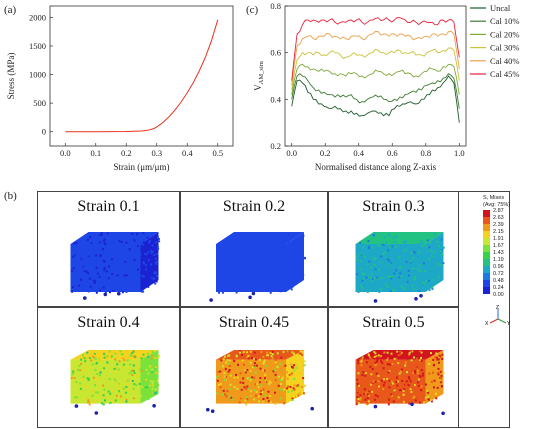 Image resolution: width=535 pixels, height=429 pixels. Describe the element at coordinates (493, 198) in the screenshot. I see `colorbar-title: S, Mises` at that location.